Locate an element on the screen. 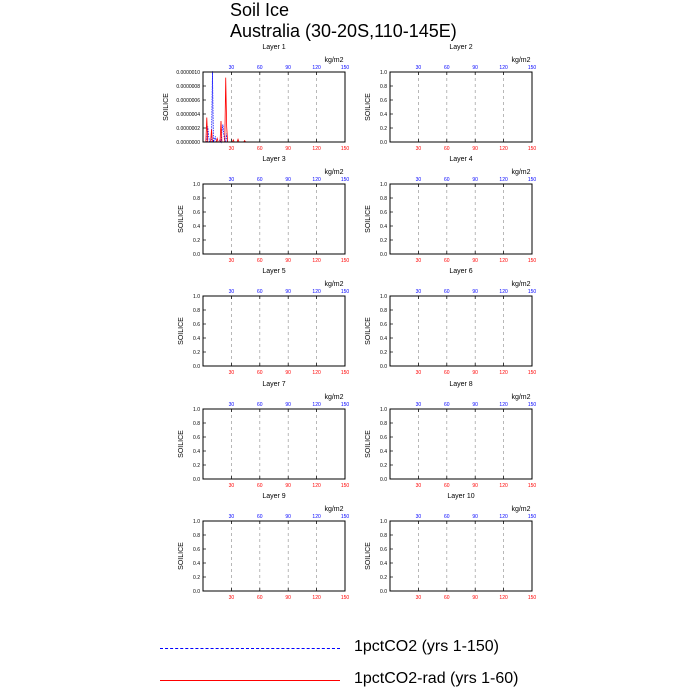 Image resolution: width=700 pixels, height=700 pixels. y-tick-label: 0.0000000 is located at coordinates (188, 143).